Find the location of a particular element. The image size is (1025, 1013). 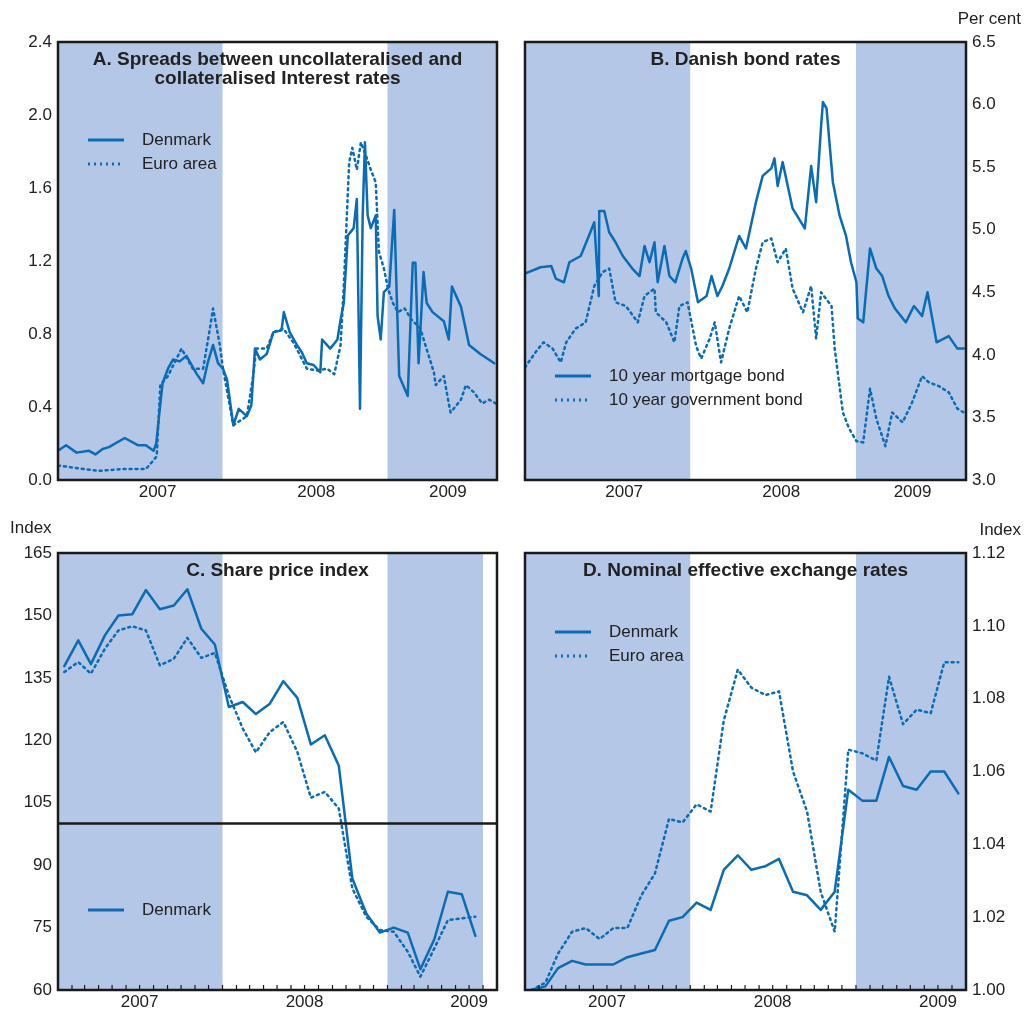

legend-label: 10 year mortgage bond is located at coordinates (697, 375).